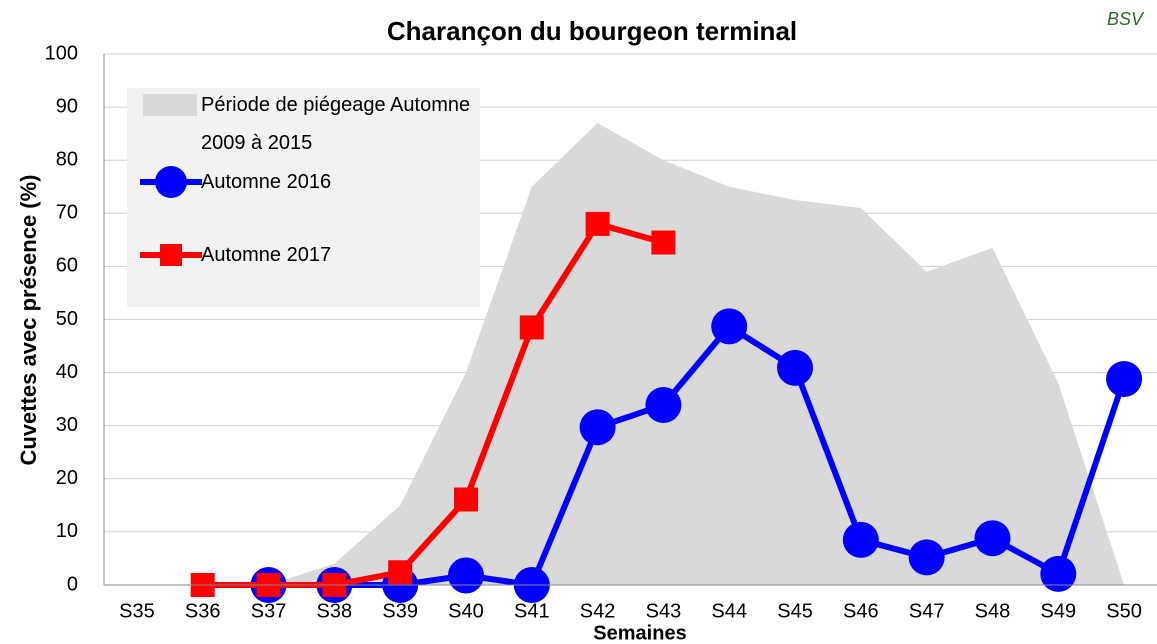 The width and height of the screenshot is (1157, 644). I want to click on x-axis-label: Semaines, so click(639, 633).